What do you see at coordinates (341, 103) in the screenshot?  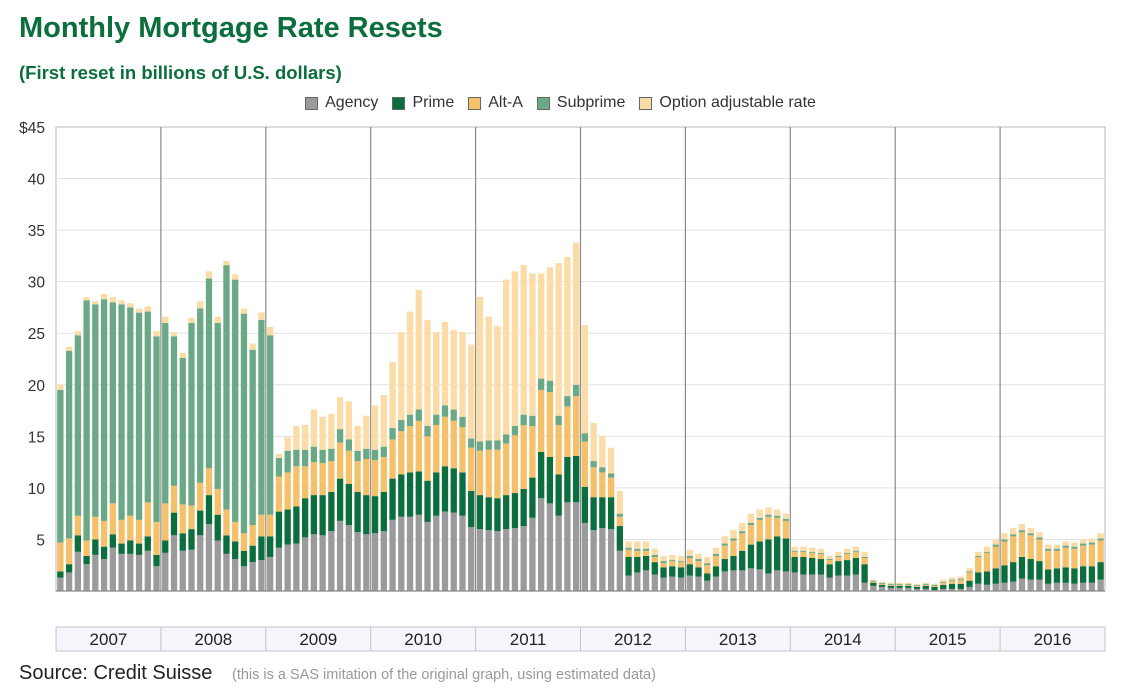 I see `legend-item-agency: Agency` at bounding box center [341, 103].